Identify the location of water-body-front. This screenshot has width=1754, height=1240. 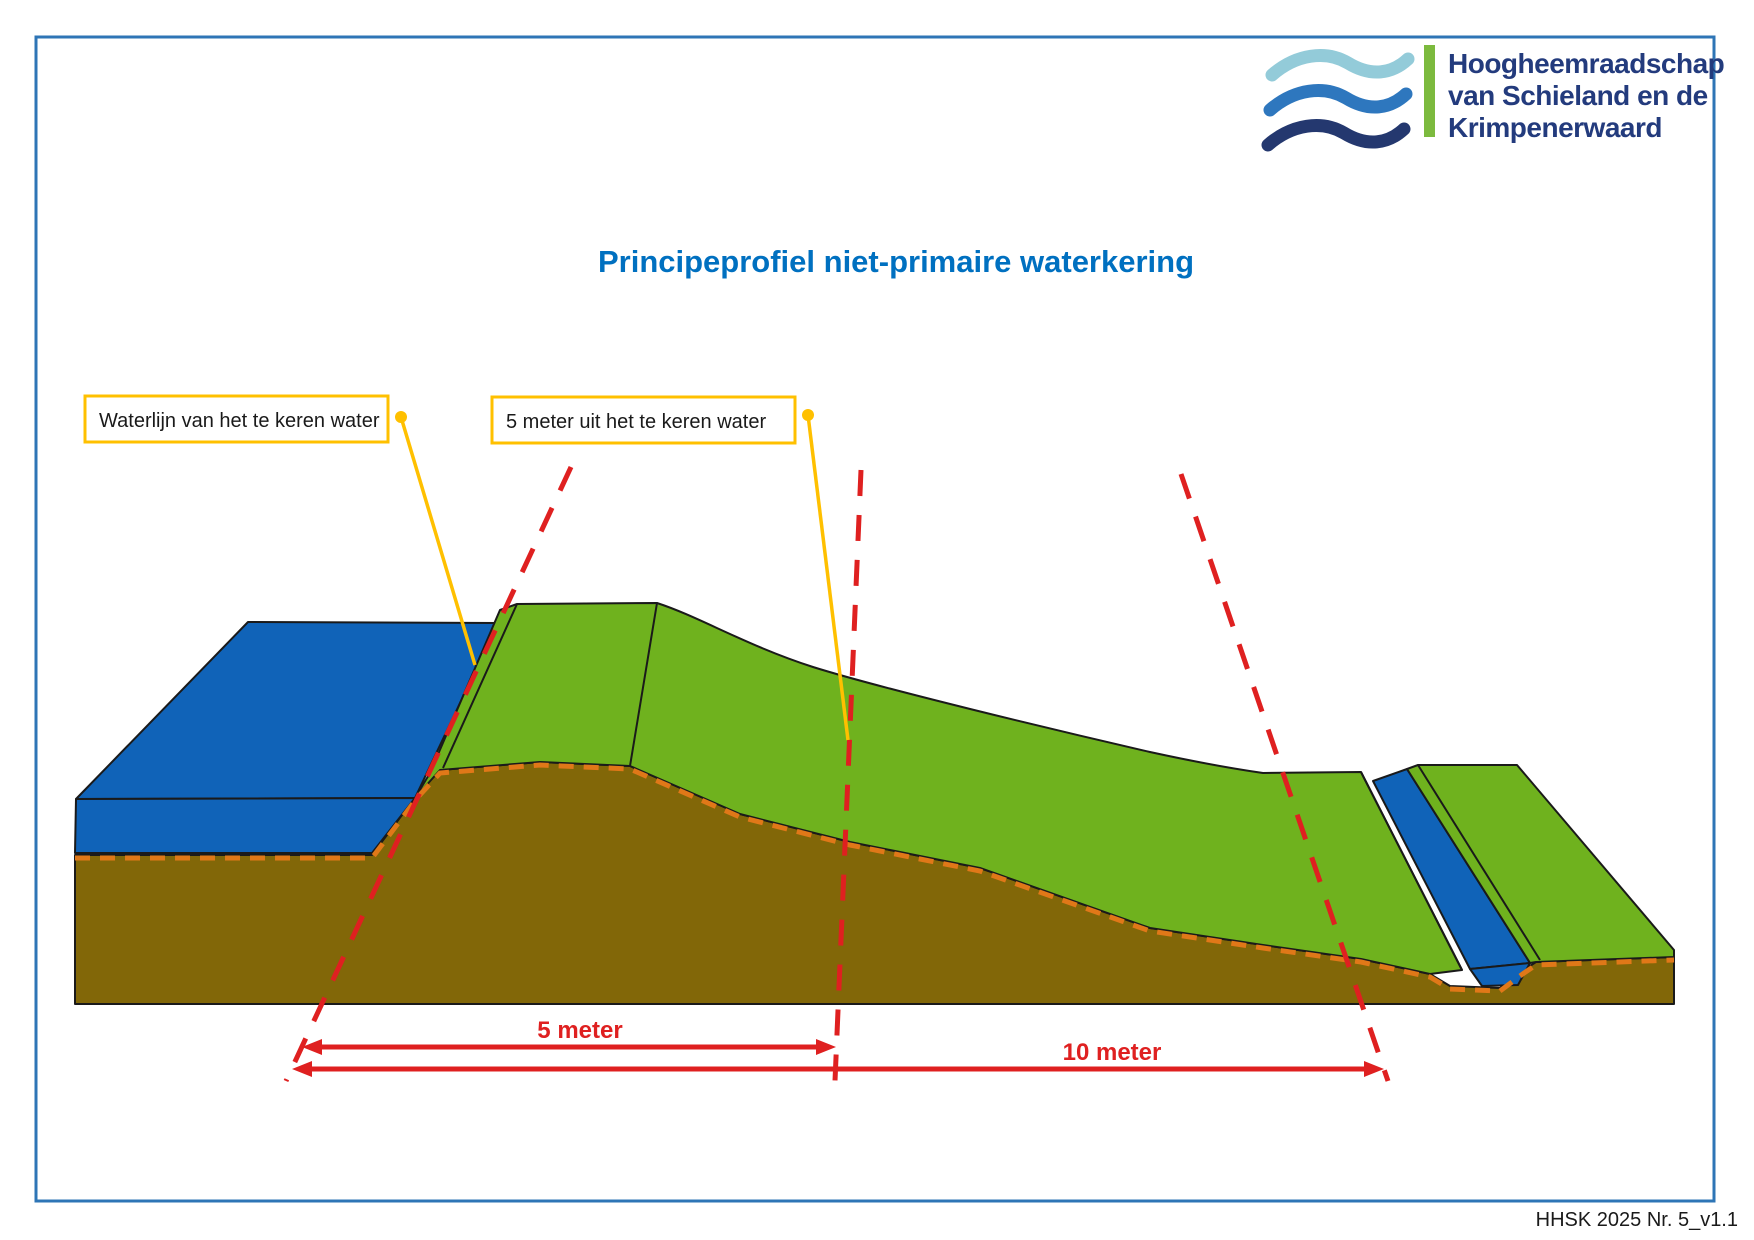
(245, 825).